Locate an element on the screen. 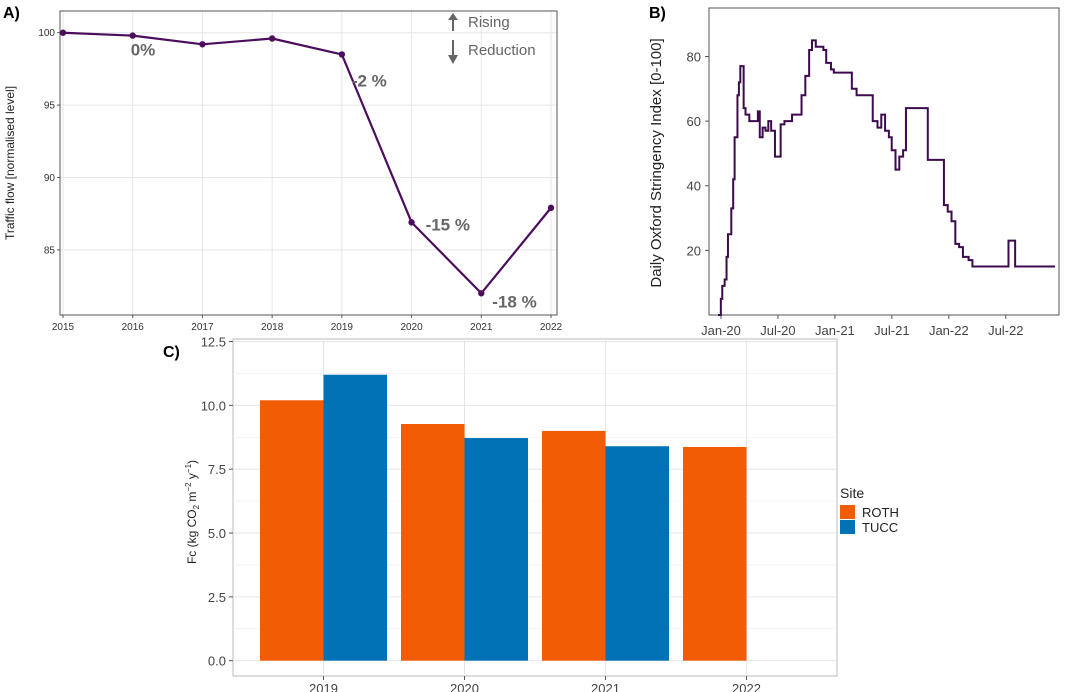 The height and width of the screenshot is (692, 1065). y-tick-label: 10.0 is located at coordinates (213, 405).